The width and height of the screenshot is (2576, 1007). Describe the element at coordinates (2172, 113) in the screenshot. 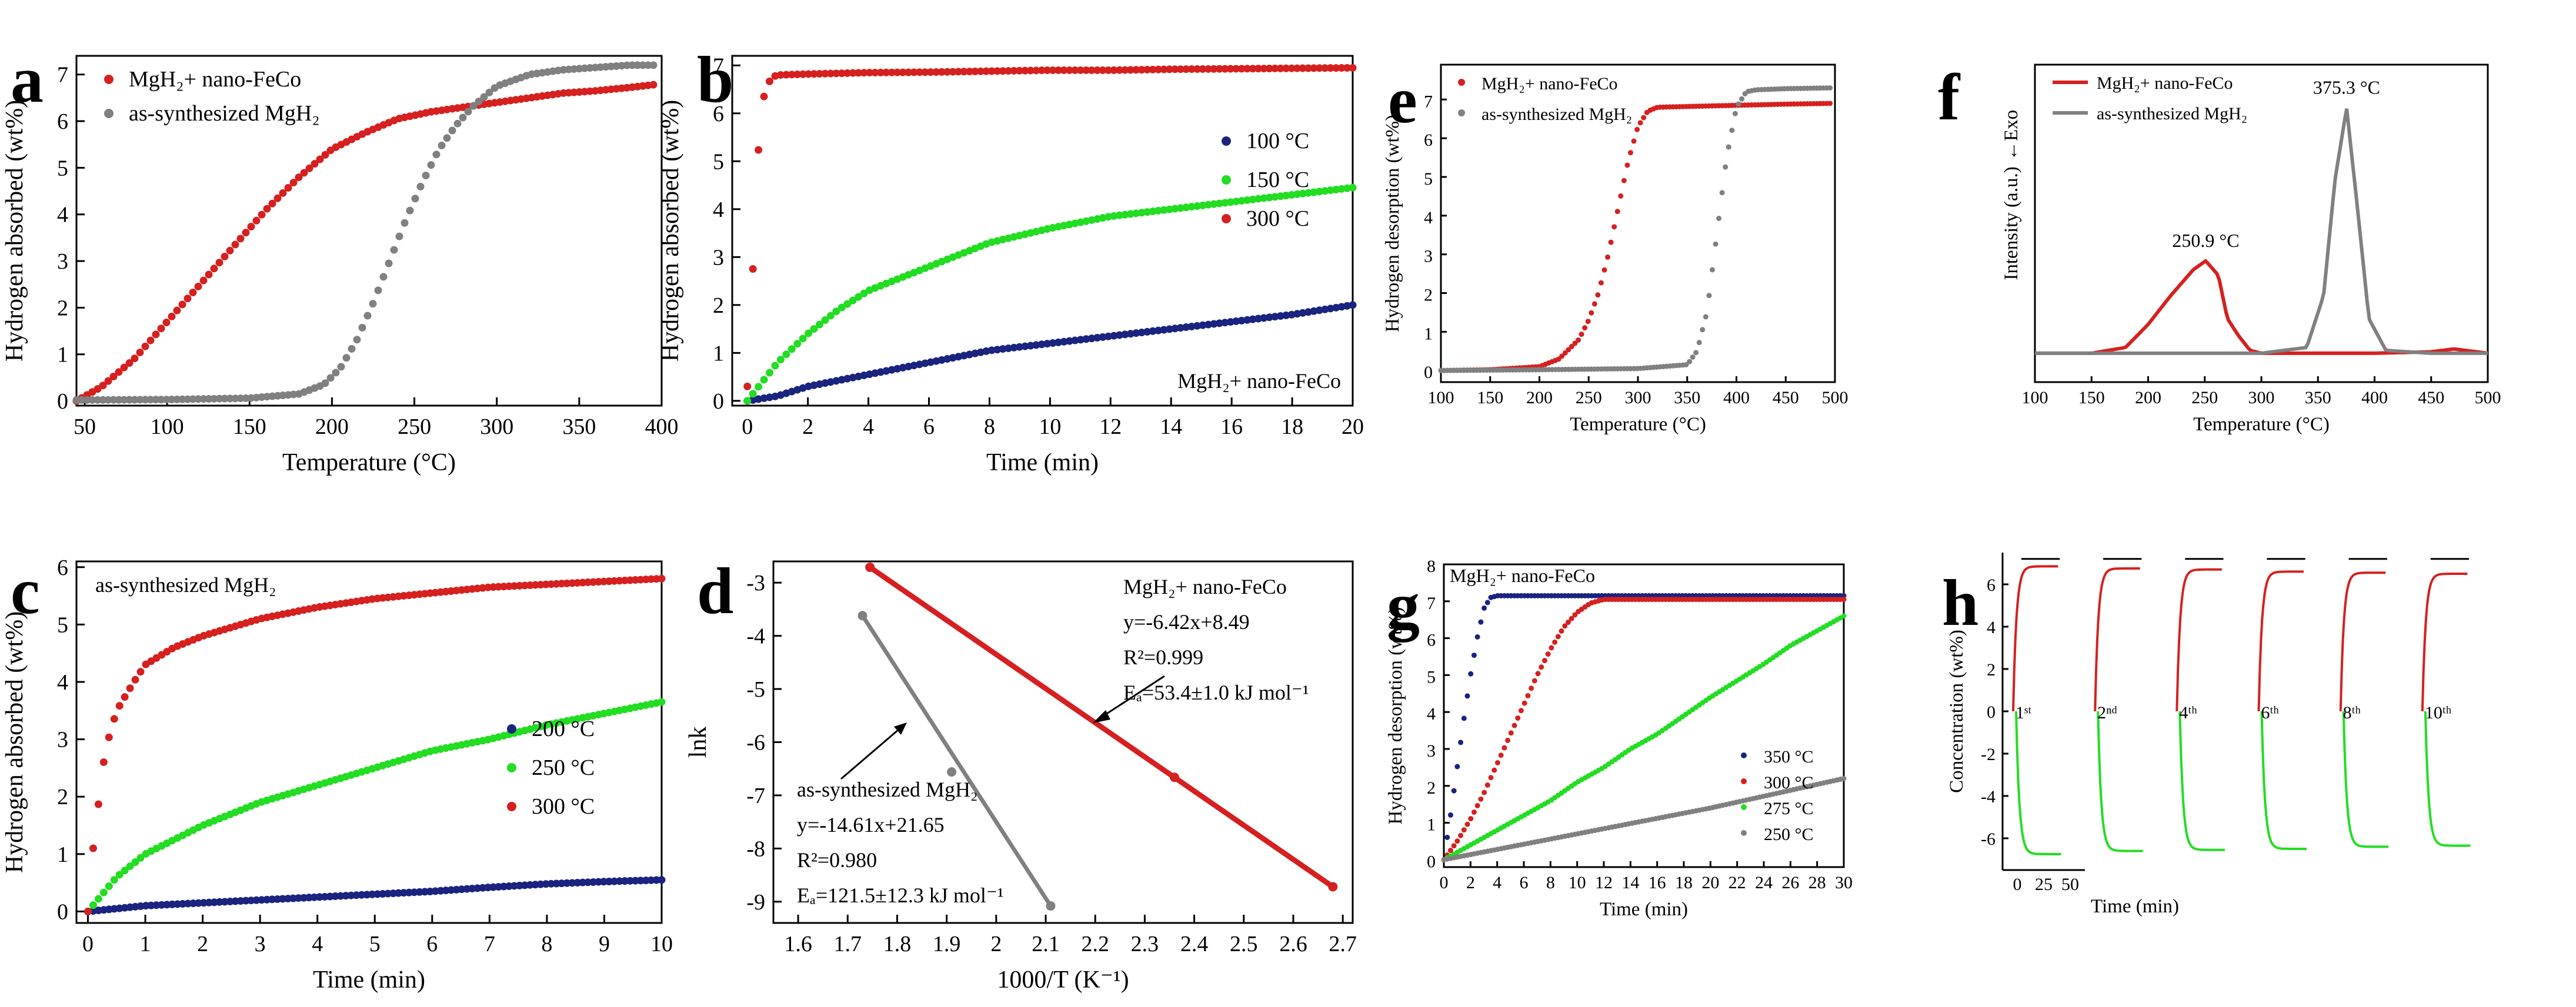

I see `legend-label: as-synthesized MgH₂` at that location.